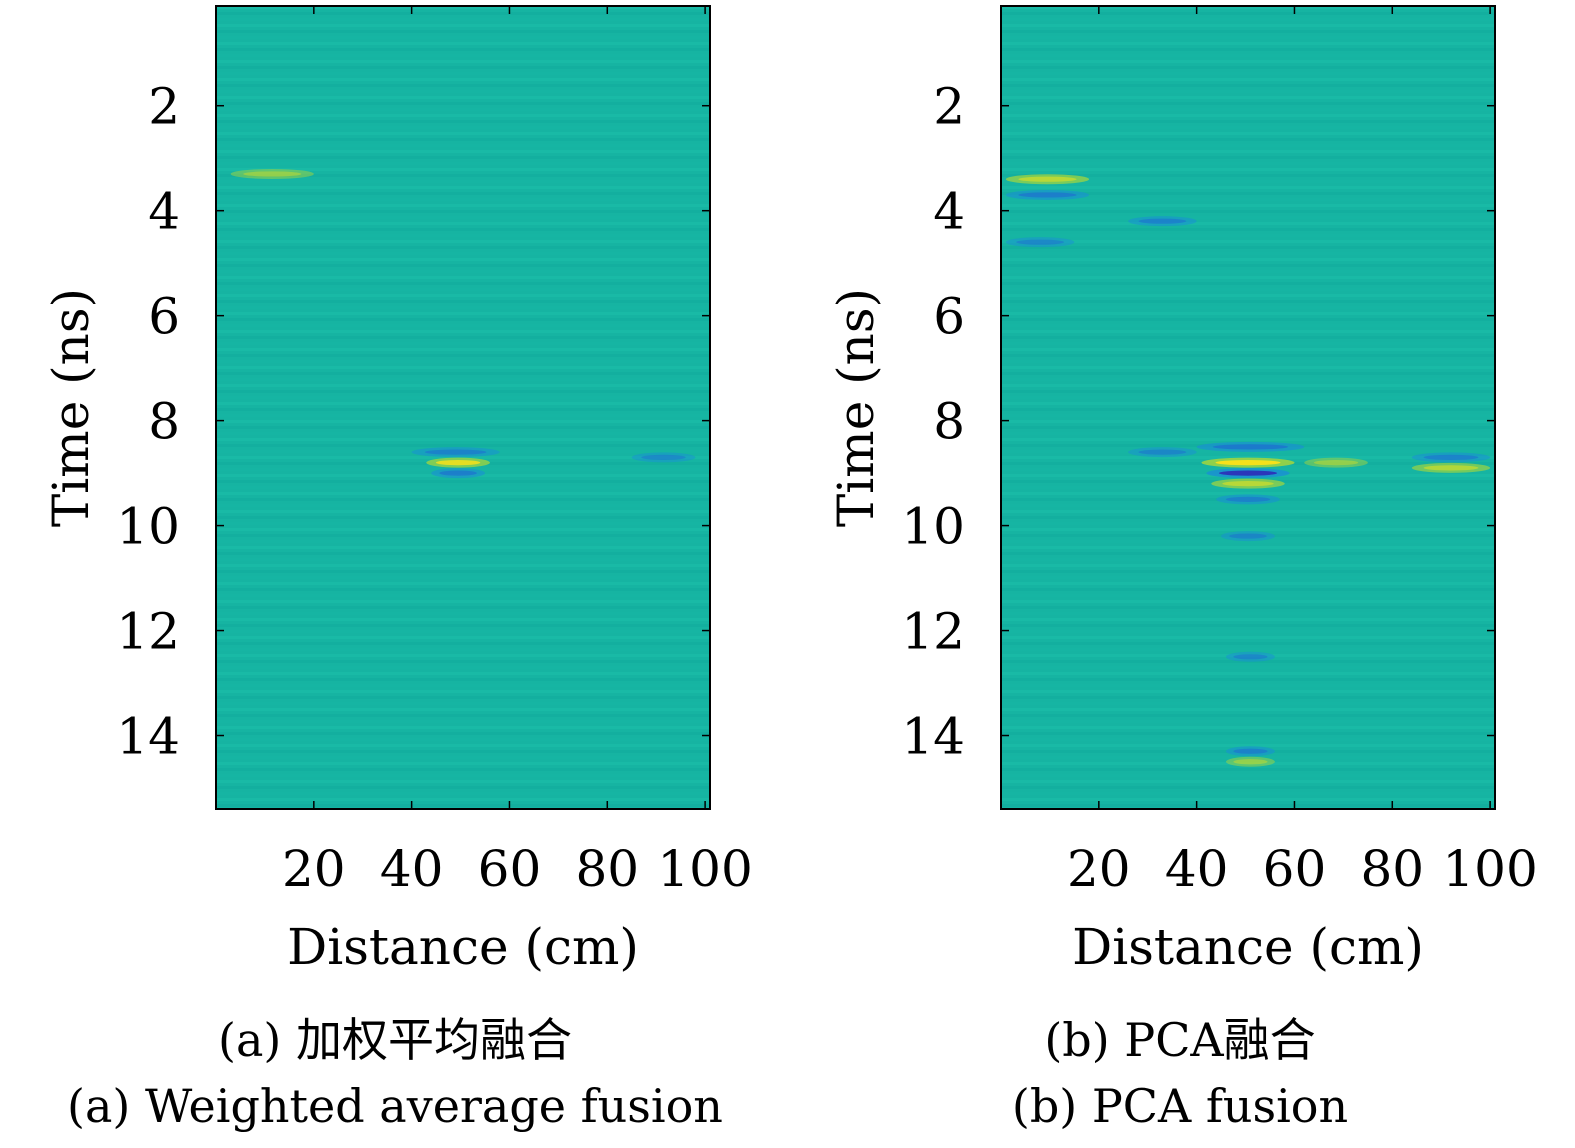  I want to click on heatmap-feature, so click(663, 457).